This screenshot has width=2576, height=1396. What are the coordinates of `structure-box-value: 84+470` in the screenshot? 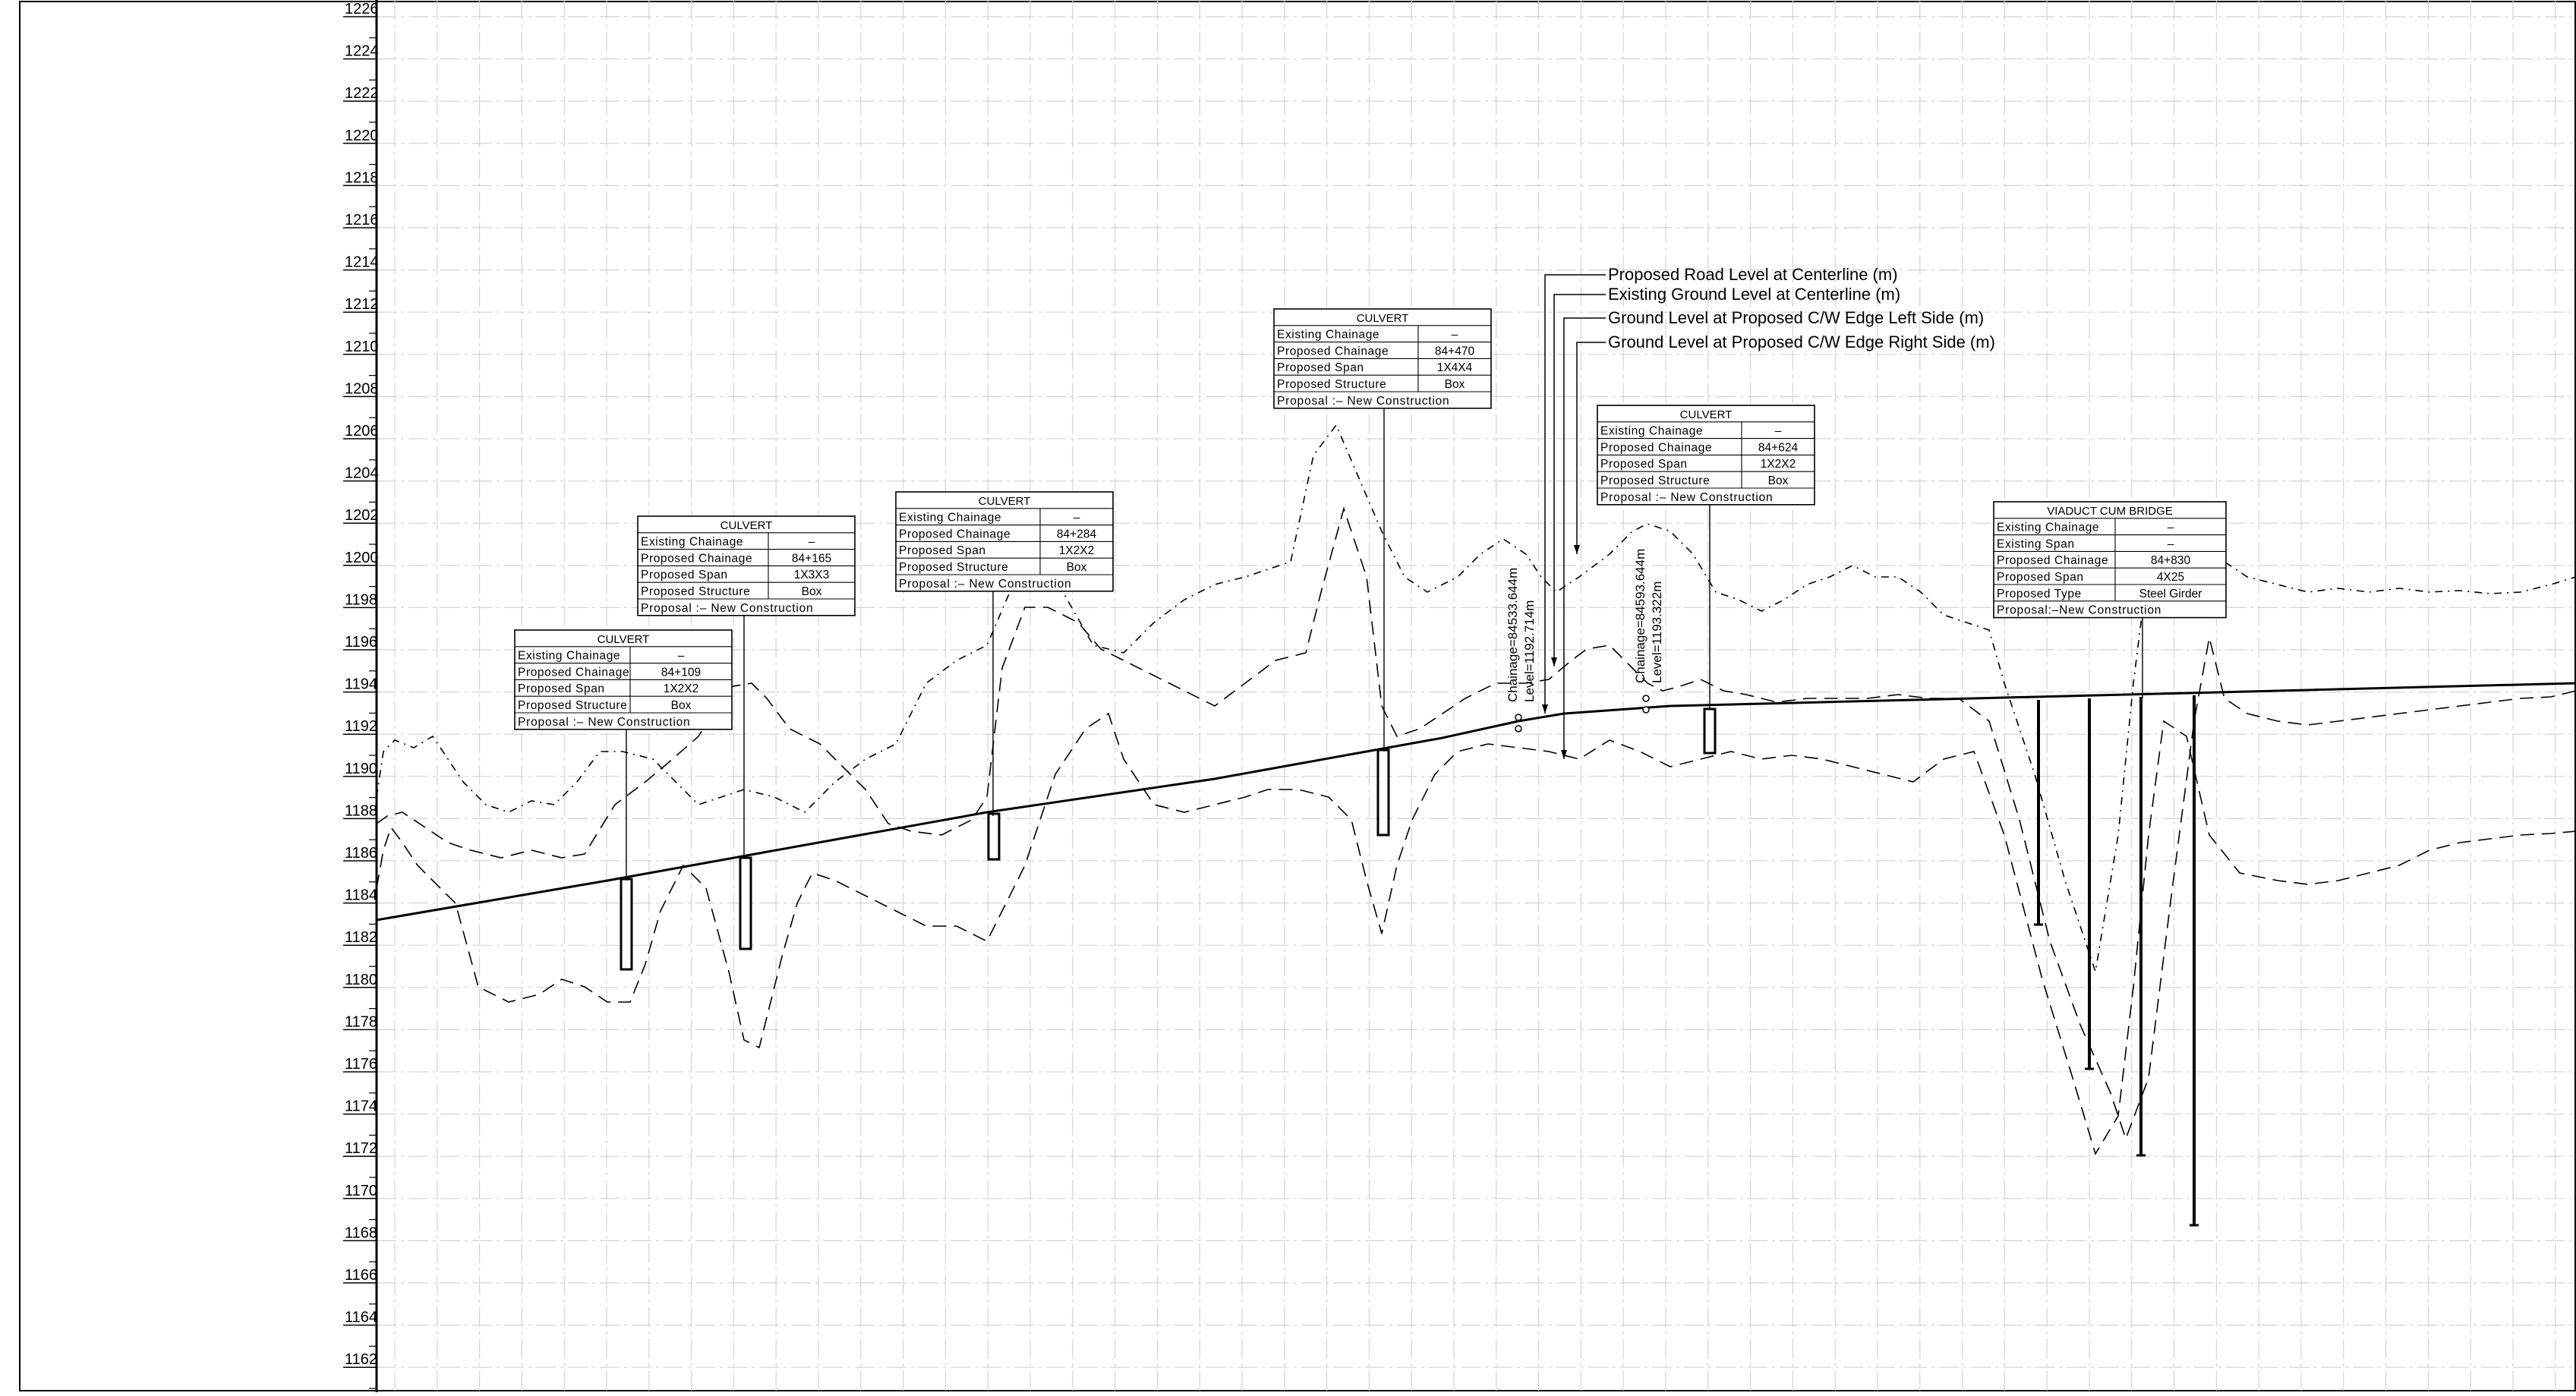 It's located at (1455, 351).